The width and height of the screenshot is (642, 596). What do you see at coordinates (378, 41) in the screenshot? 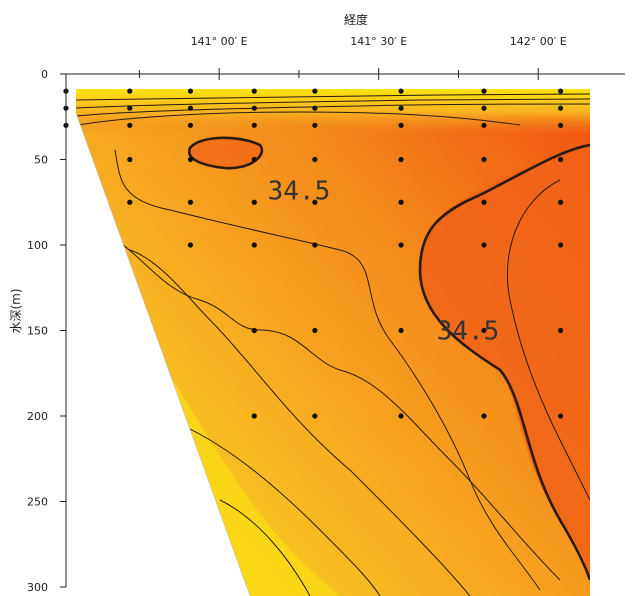
I see `x-tick-label-1: 141° 30′ E` at bounding box center [378, 41].